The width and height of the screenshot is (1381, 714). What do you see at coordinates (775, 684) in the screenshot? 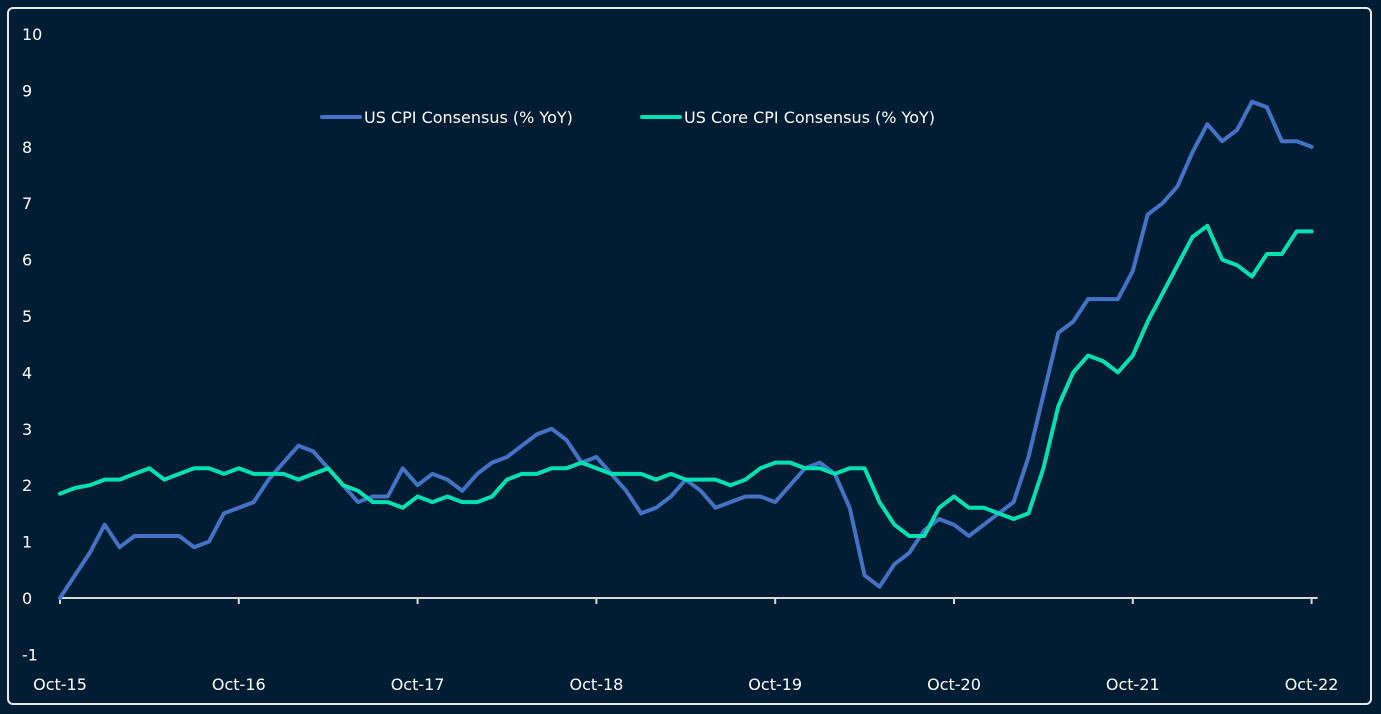
I see `x-tick-label: Oct-19` at bounding box center [775, 684].